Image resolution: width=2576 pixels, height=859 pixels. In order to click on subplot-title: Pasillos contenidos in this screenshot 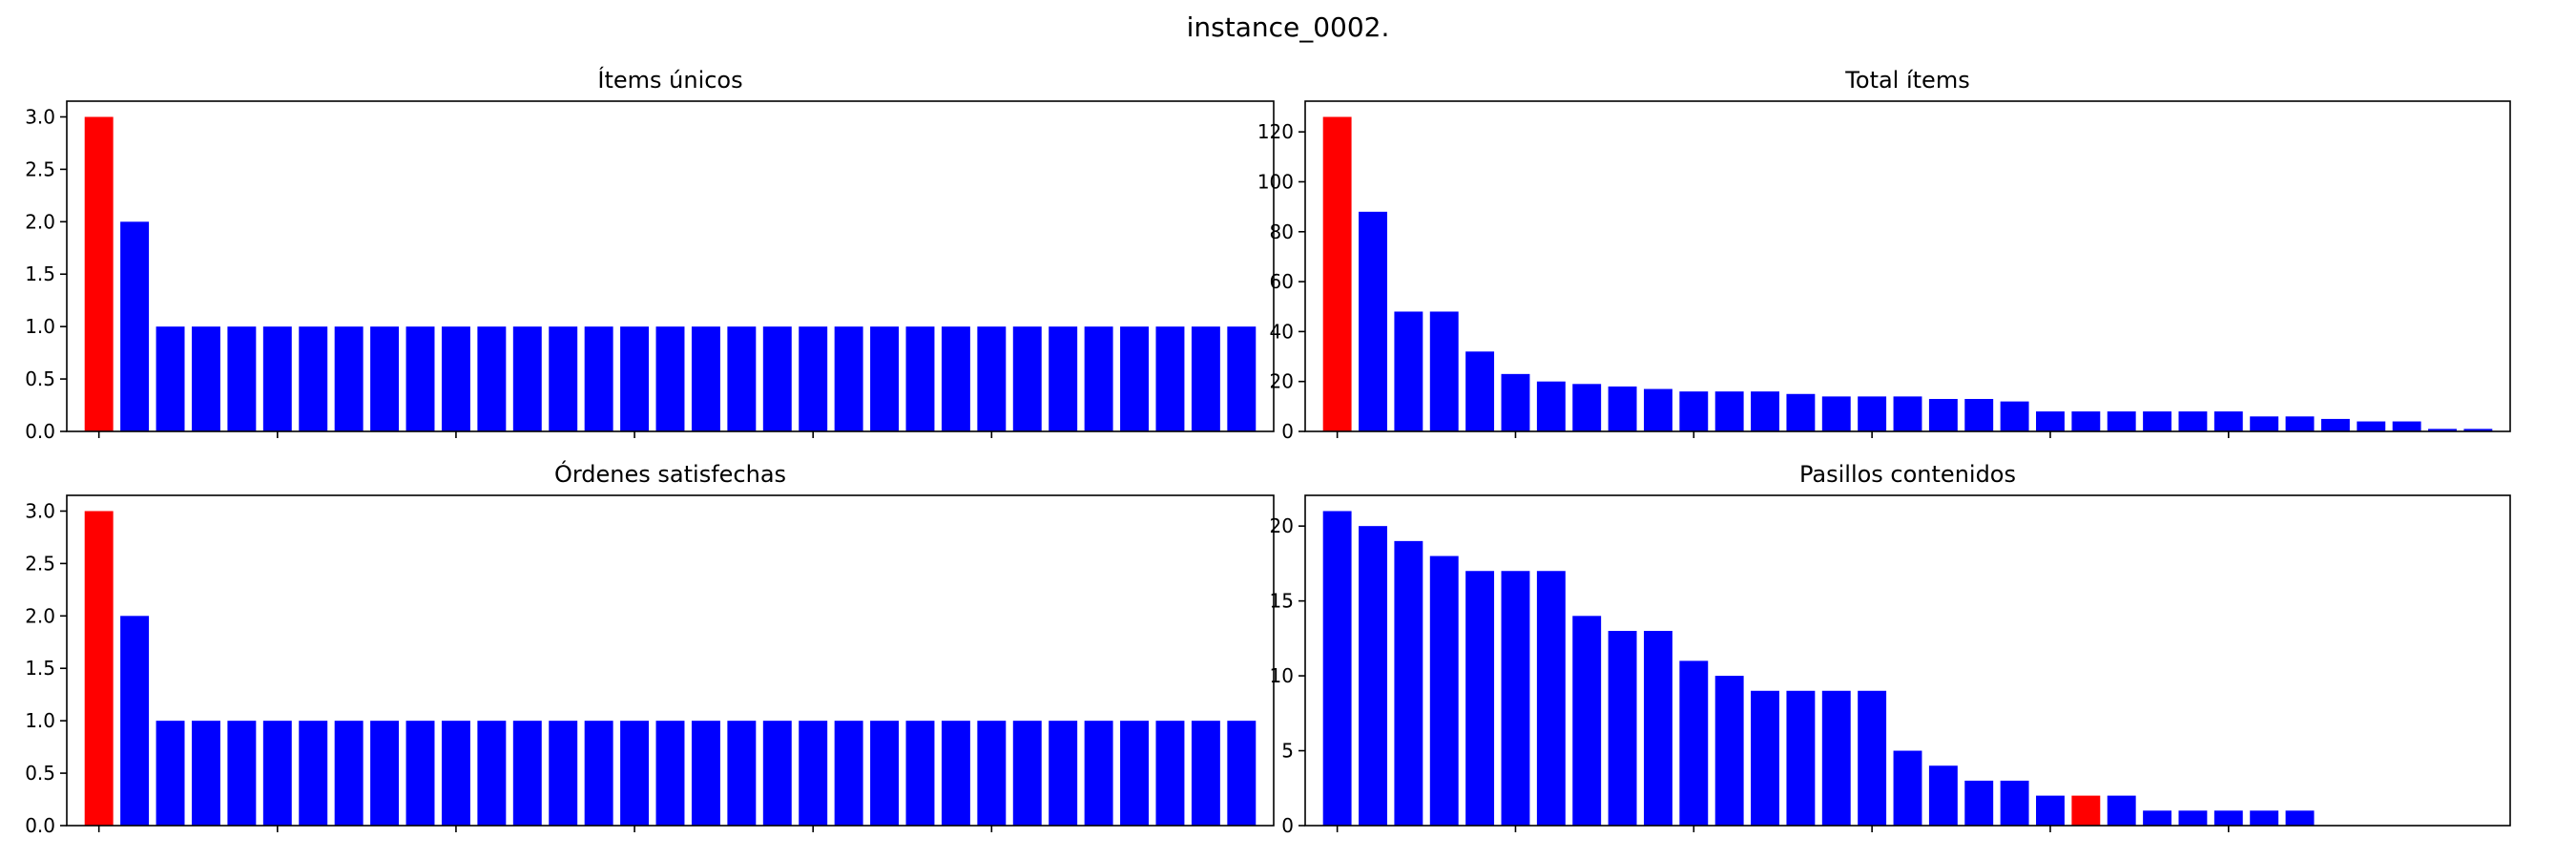, I will do `click(1907, 474)`.